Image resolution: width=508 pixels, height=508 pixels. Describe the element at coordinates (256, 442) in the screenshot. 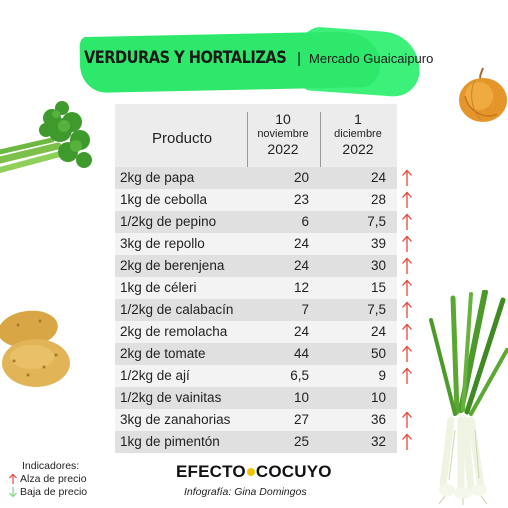

I see `table-row: 1kg de pimentón 25 32` at that location.